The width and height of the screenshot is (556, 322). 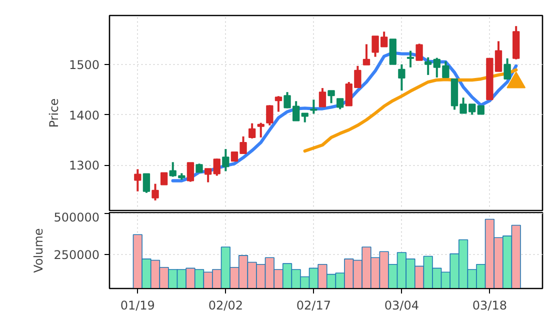 I want to click on x-tick-label: 03/04, so click(x=401, y=305).